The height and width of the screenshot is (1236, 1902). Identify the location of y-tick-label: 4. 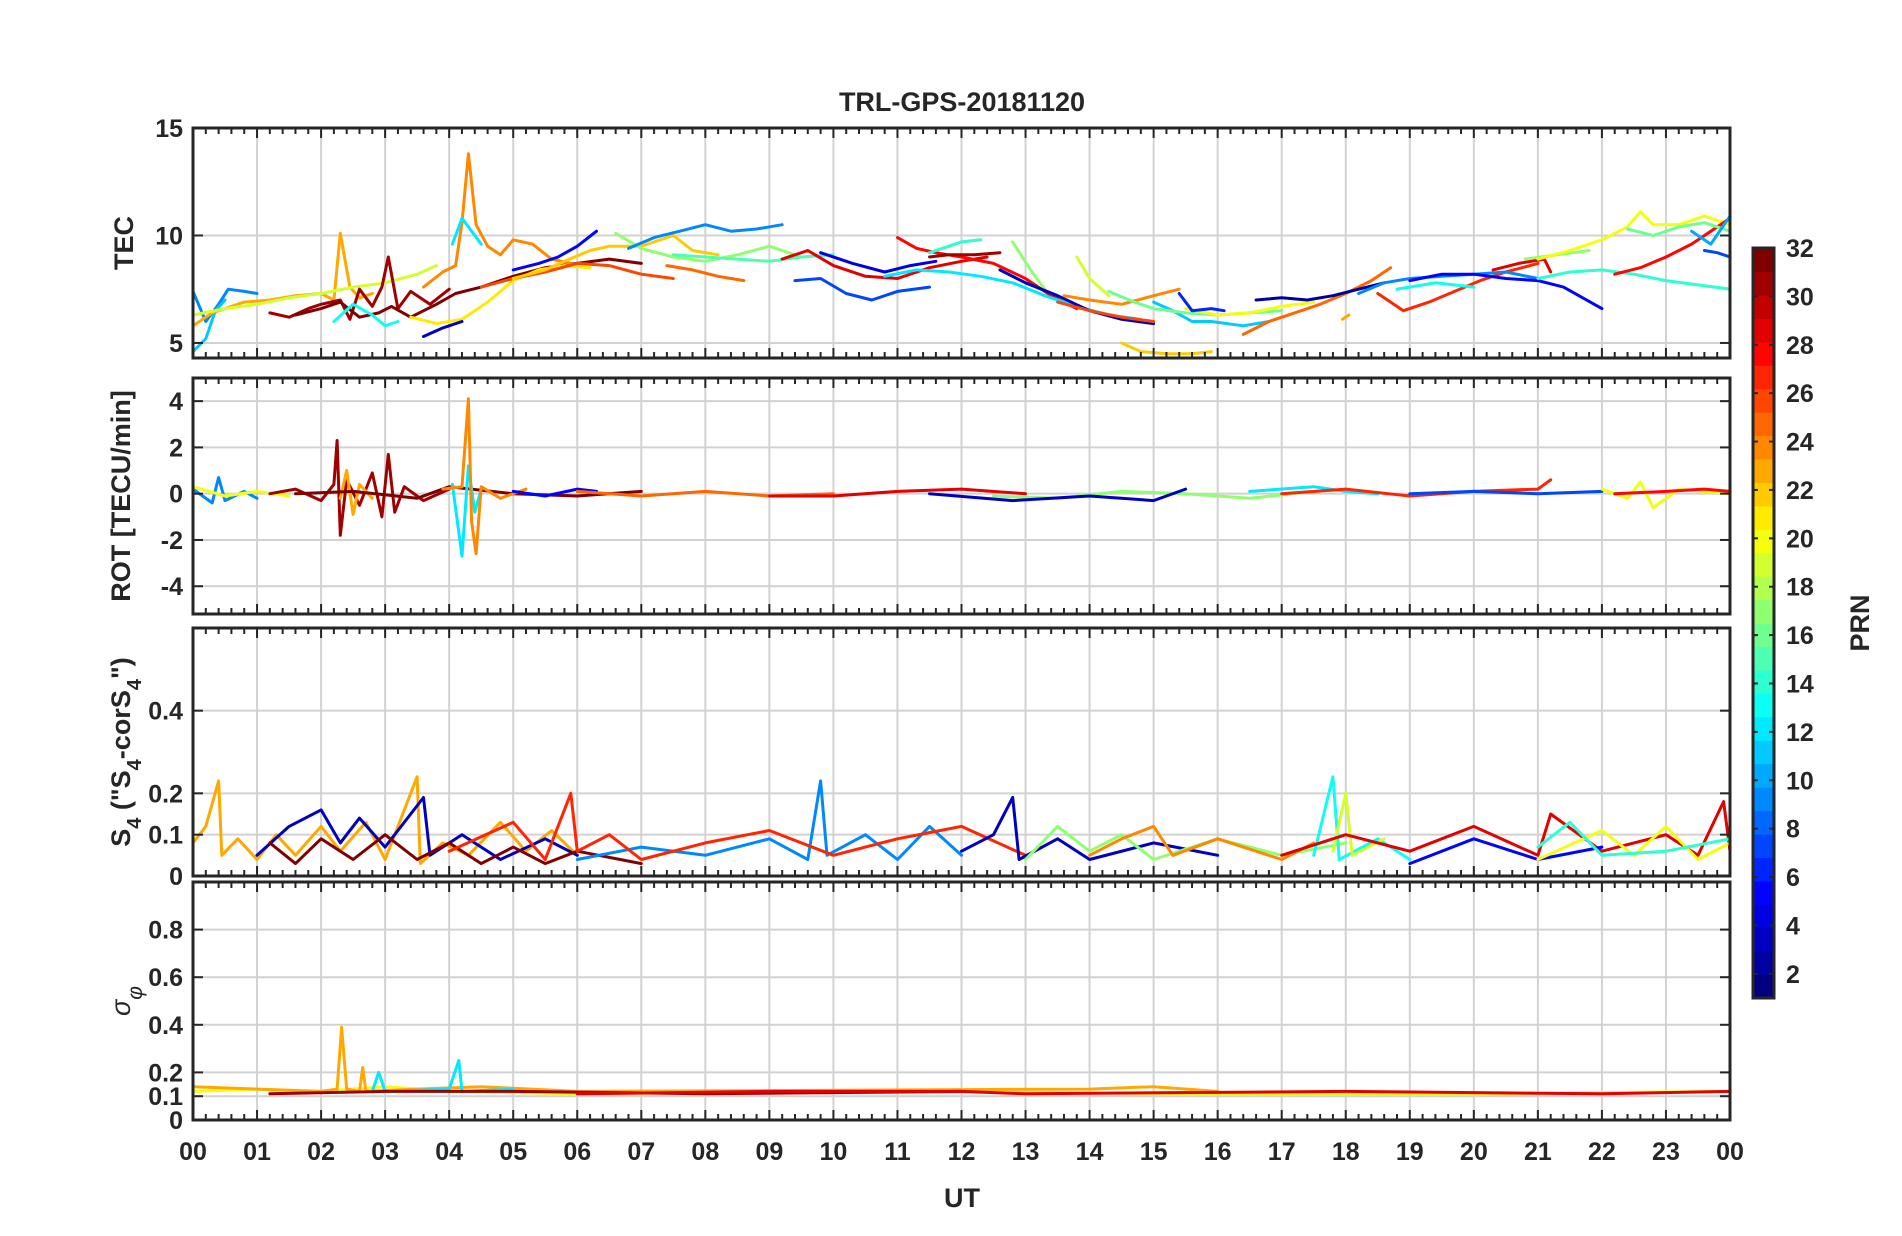
(176, 402).